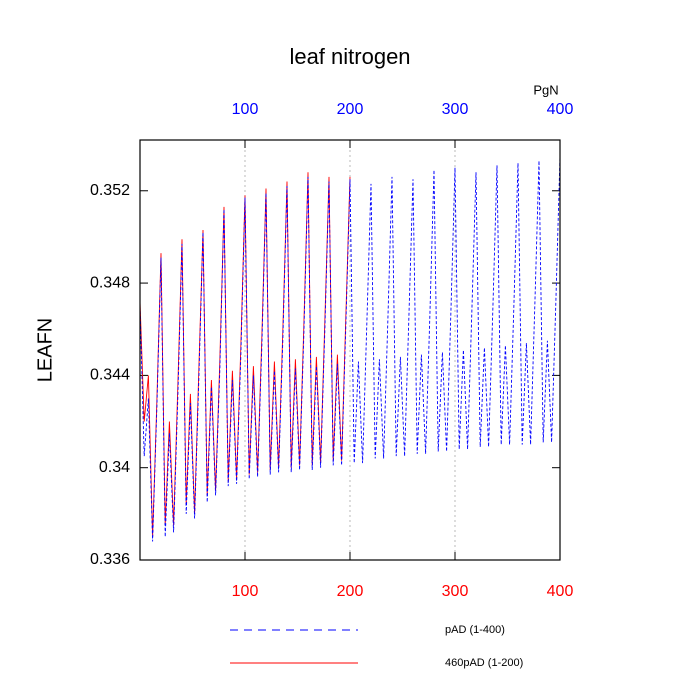 Image resolution: width=700 pixels, height=700 pixels. What do you see at coordinates (349, 56) in the screenshot?
I see `chart-title: leaf nitrogen` at bounding box center [349, 56].